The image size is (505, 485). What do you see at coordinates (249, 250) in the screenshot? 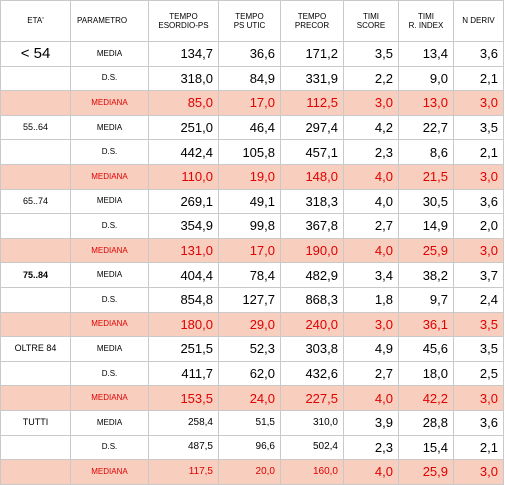
I see `tempo-ps-utic-cell: 17,0` at bounding box center [249, 250].